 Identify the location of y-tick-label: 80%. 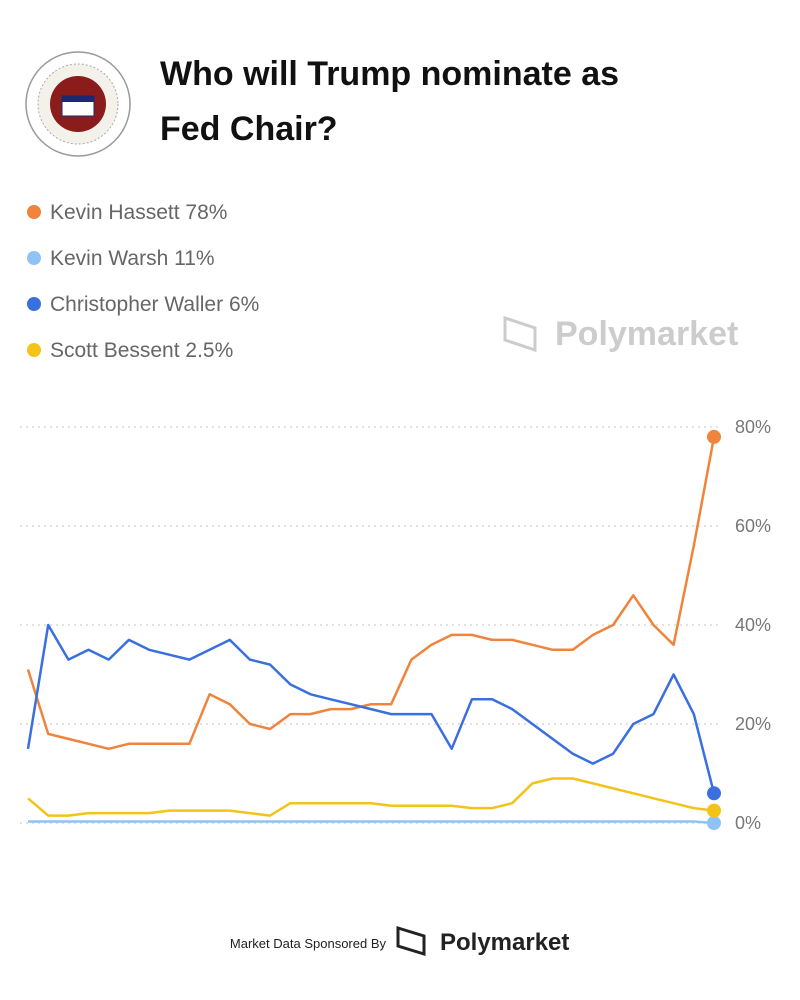
(753, 427).